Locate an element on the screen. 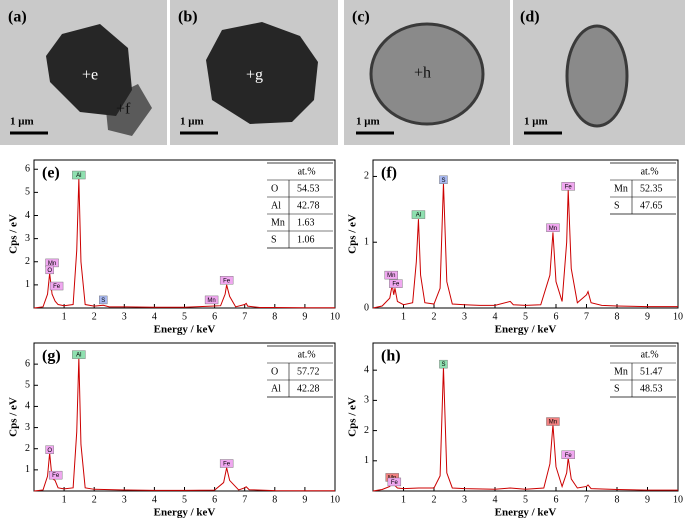  sem-panel: (b) +g 1 μm is located at coordinates (254, 72).